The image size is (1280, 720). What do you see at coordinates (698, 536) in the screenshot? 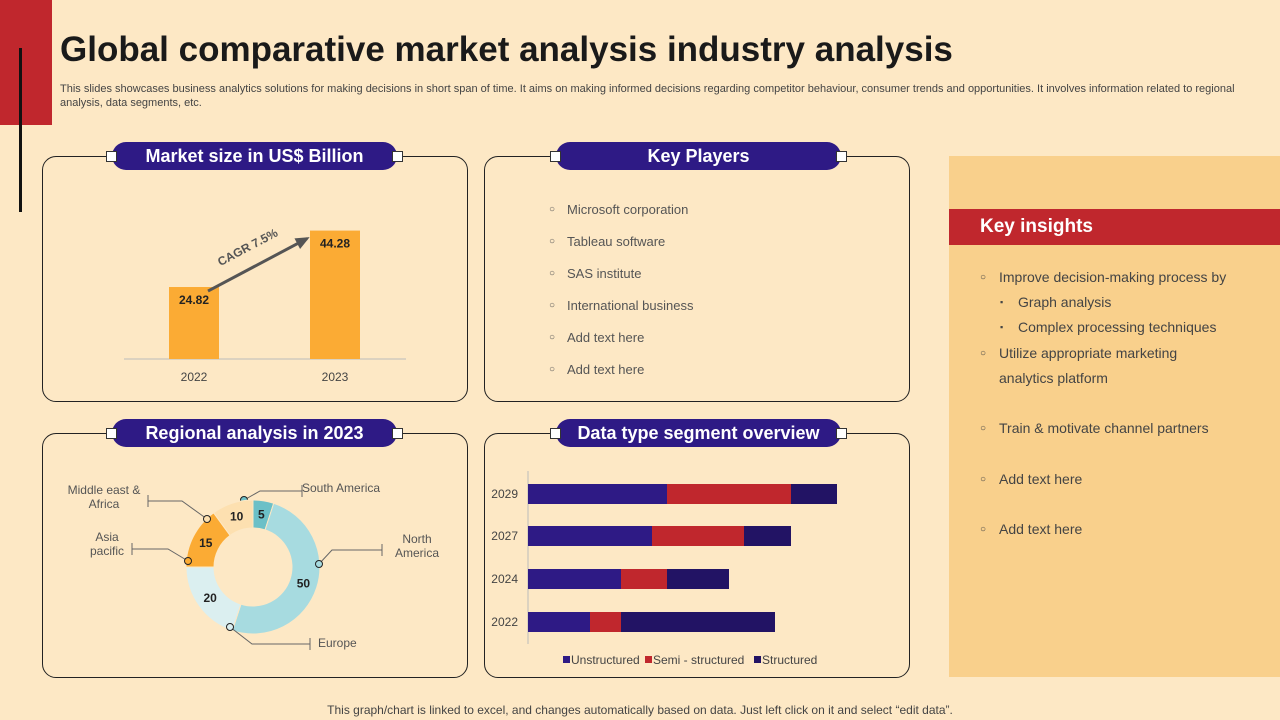
I see `bar-2027-semi-structured` at bounding box center [698, 536].